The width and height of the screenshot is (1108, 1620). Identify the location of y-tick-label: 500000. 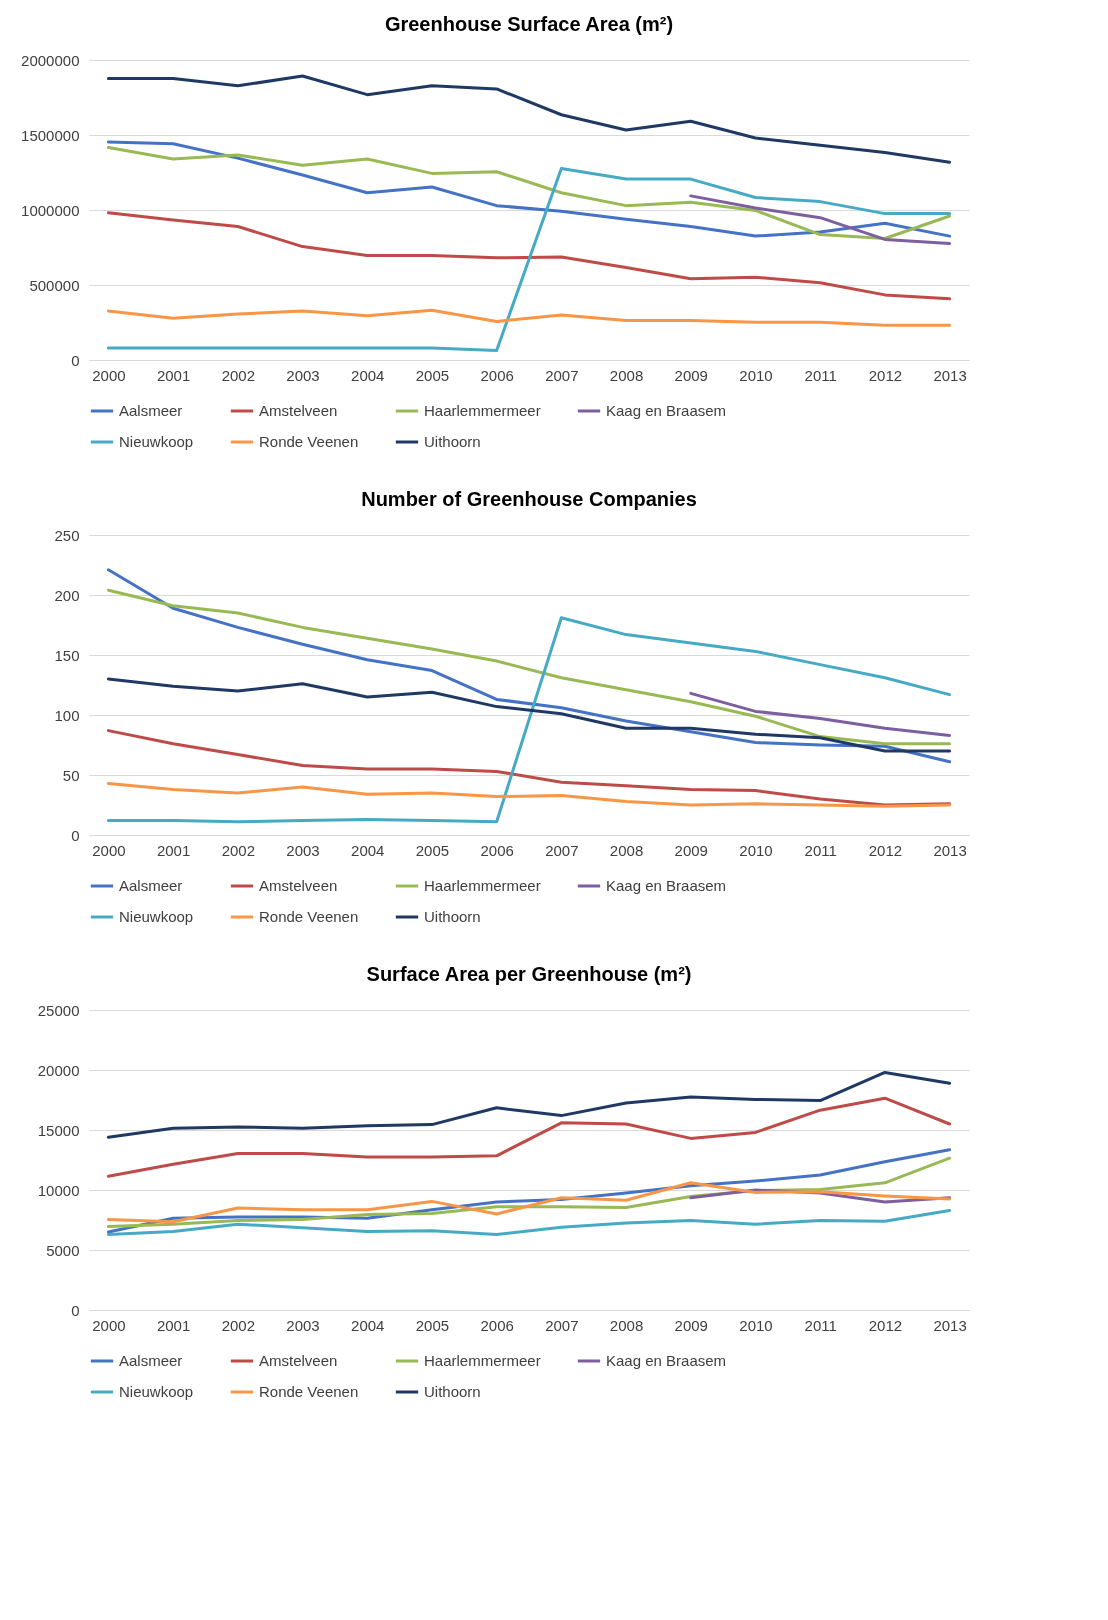
(54, 285).